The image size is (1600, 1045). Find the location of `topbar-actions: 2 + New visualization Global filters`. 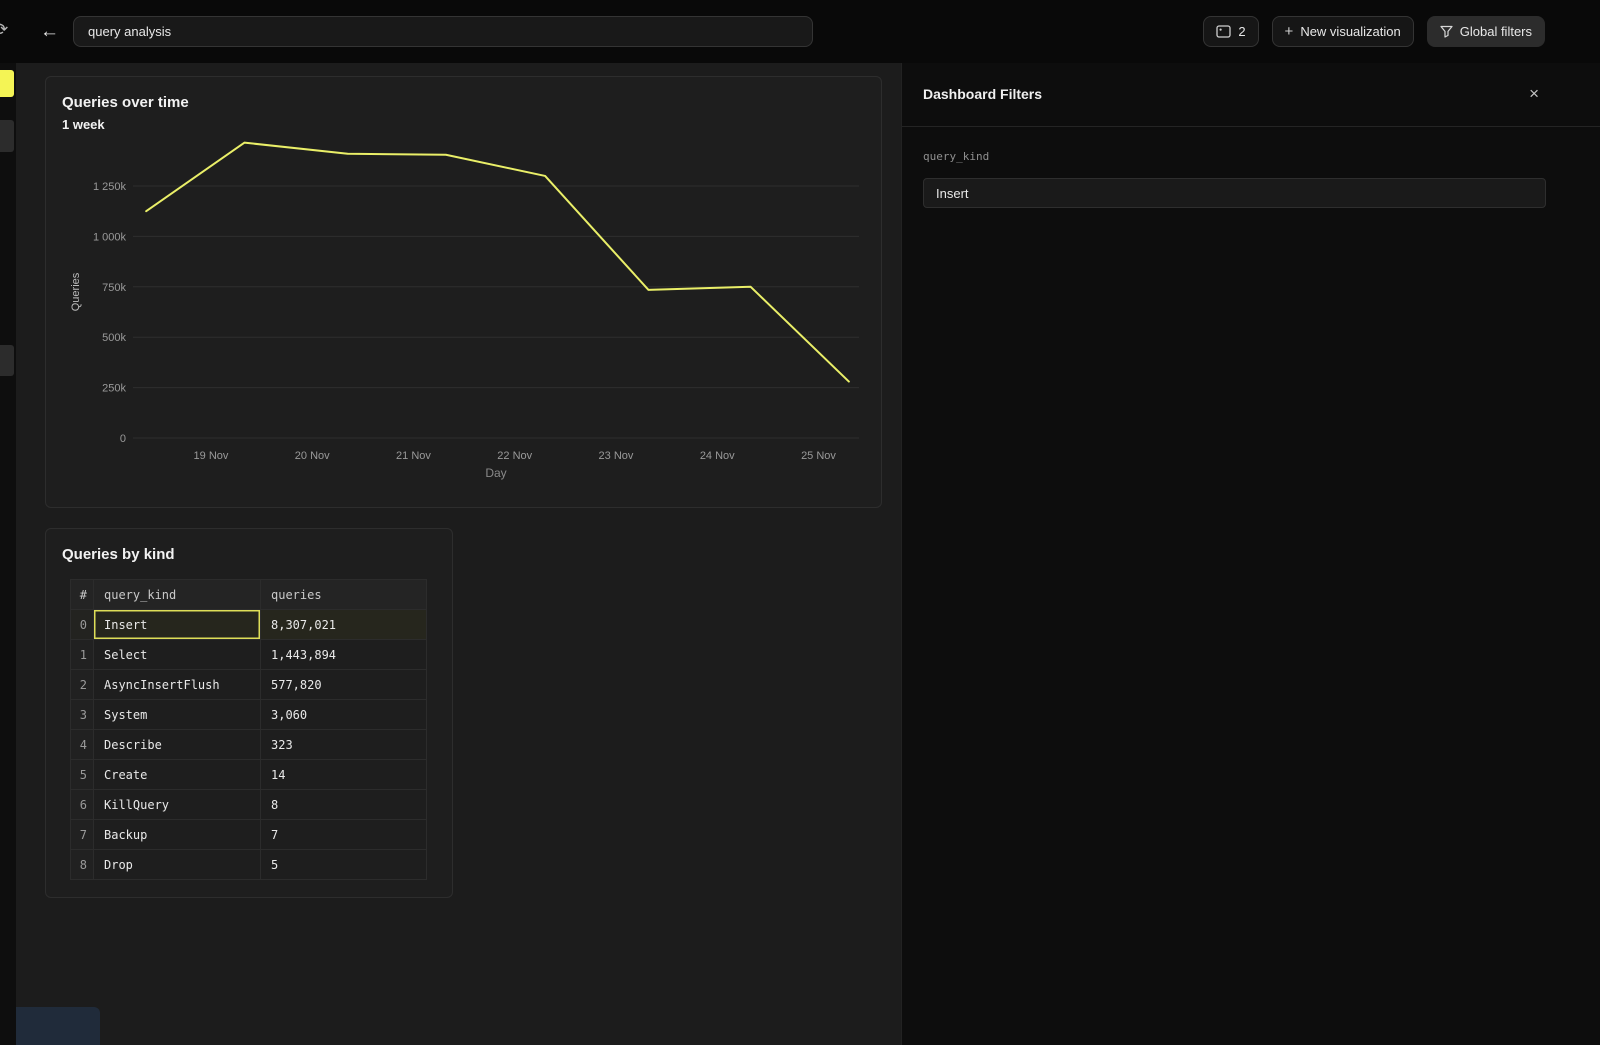

topbar-actions: 2 + New visualization Global filters is located at coordinates (1374, 31).